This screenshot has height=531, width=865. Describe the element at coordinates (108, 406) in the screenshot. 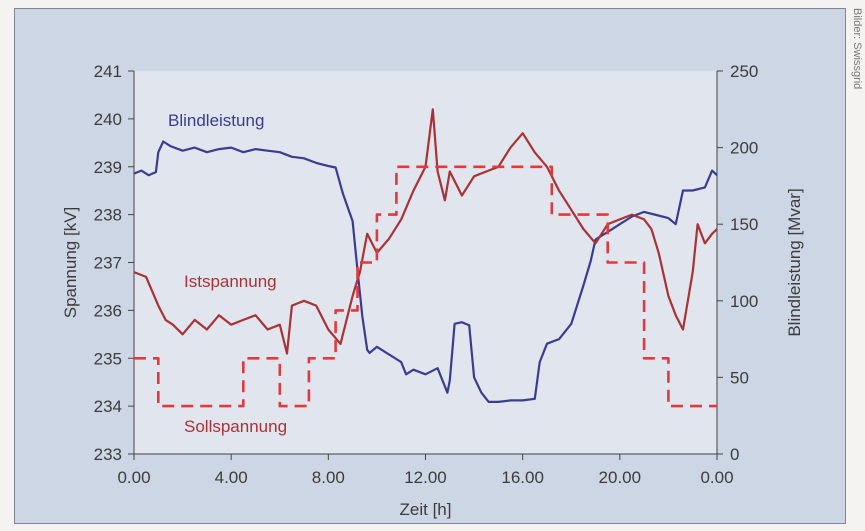

I see `y-left-tick-label: 234` at that location.